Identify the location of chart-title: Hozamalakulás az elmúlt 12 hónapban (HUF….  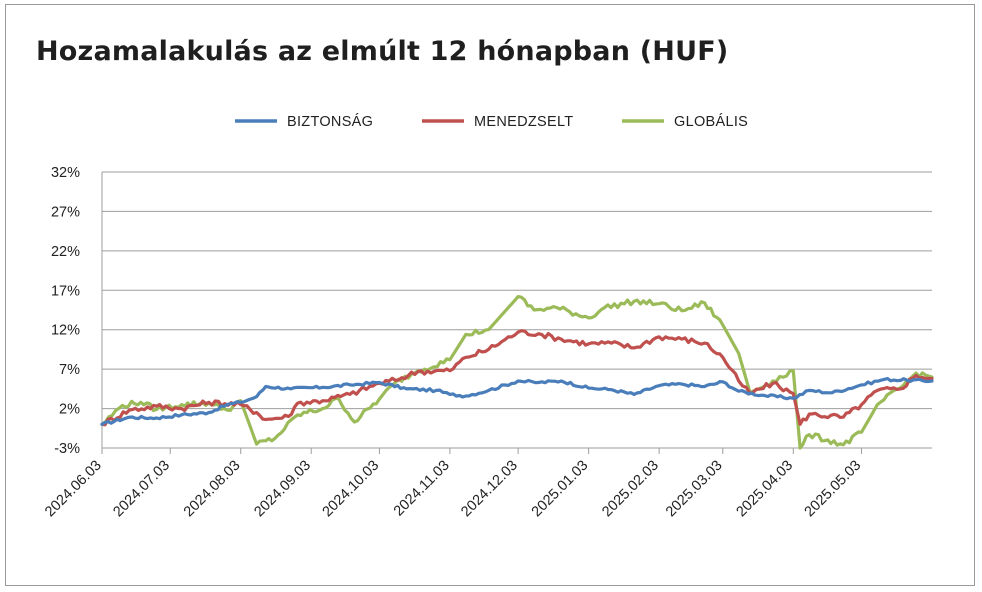
(382, 51).